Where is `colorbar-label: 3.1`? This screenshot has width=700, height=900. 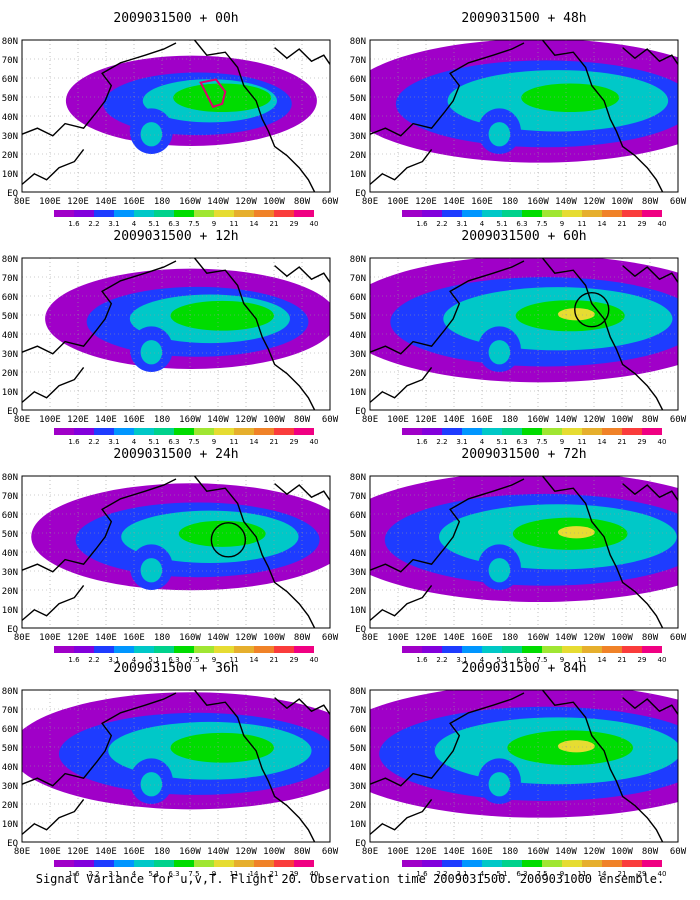
colorbar-label: 3.1 is located at coordinates (113, 224).